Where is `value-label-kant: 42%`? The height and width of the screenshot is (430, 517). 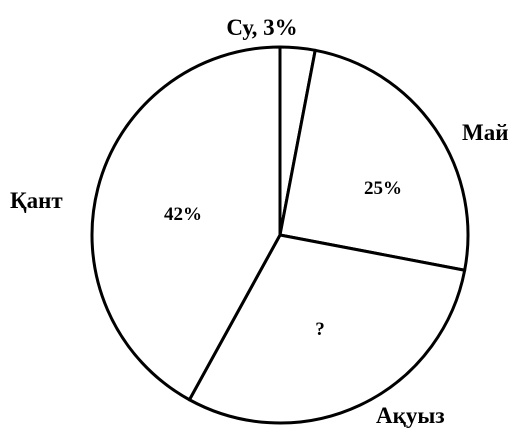
value-label-kant: 42% is located at coordinates (183, 214).